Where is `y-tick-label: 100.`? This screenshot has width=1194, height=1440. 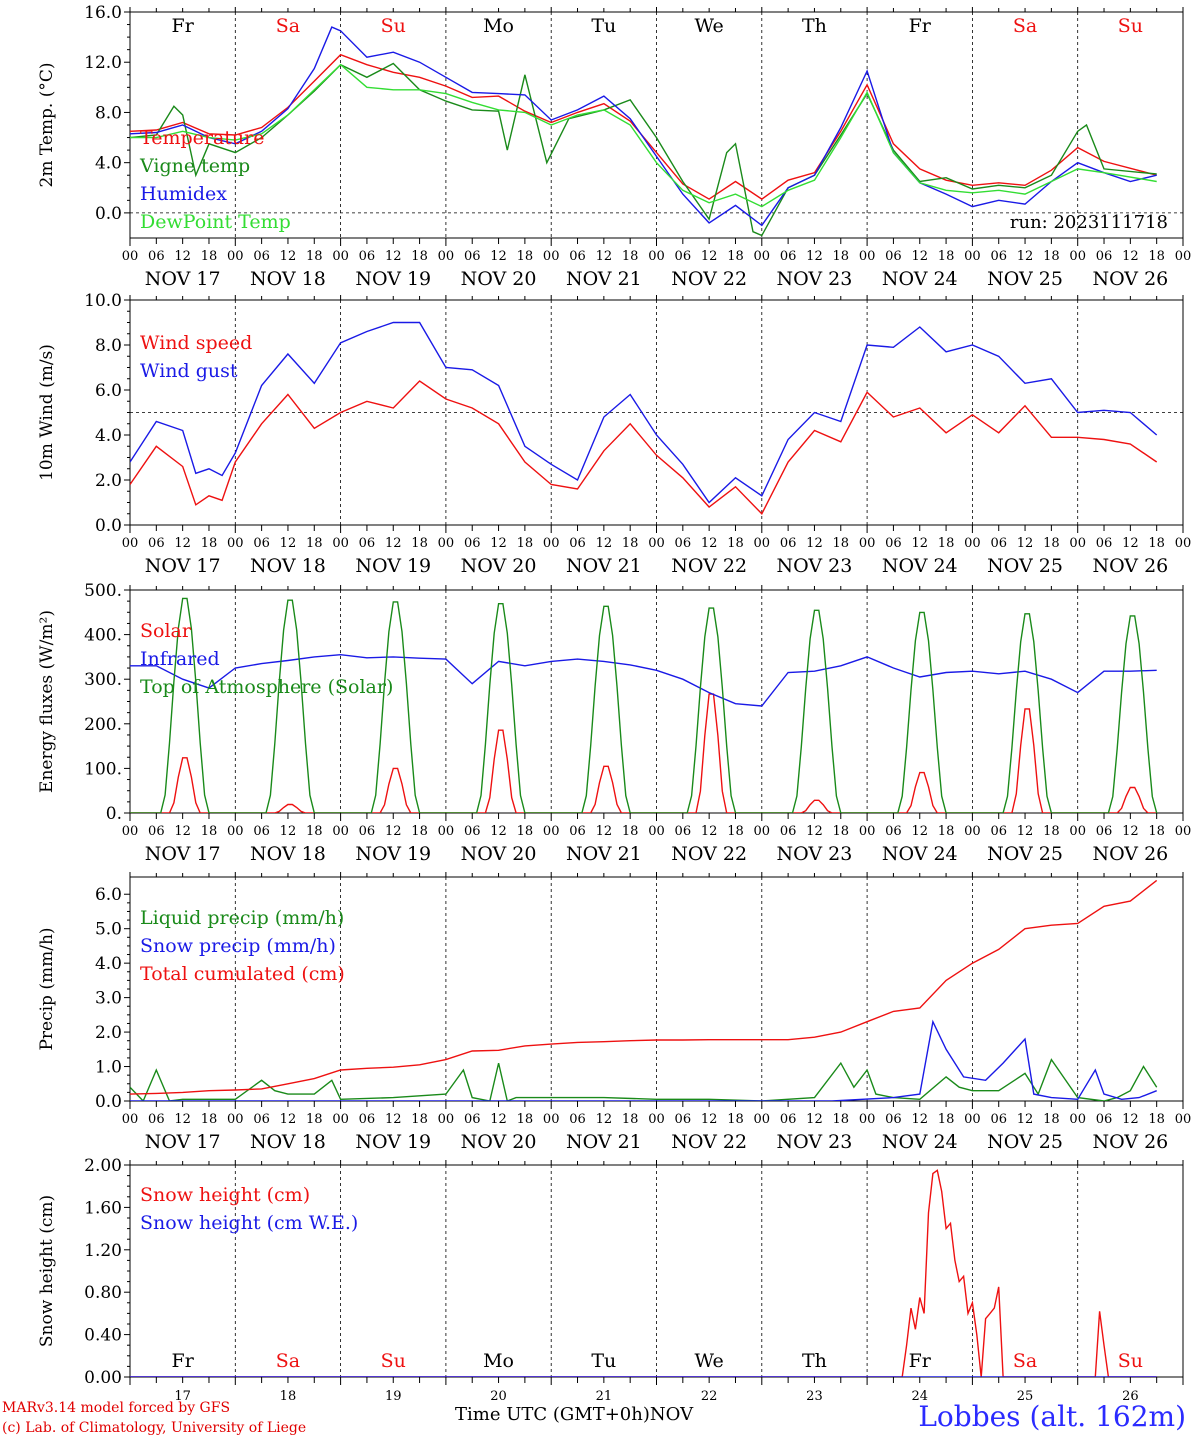 y-tick-label: 100. is located at coordinates (103, 769).